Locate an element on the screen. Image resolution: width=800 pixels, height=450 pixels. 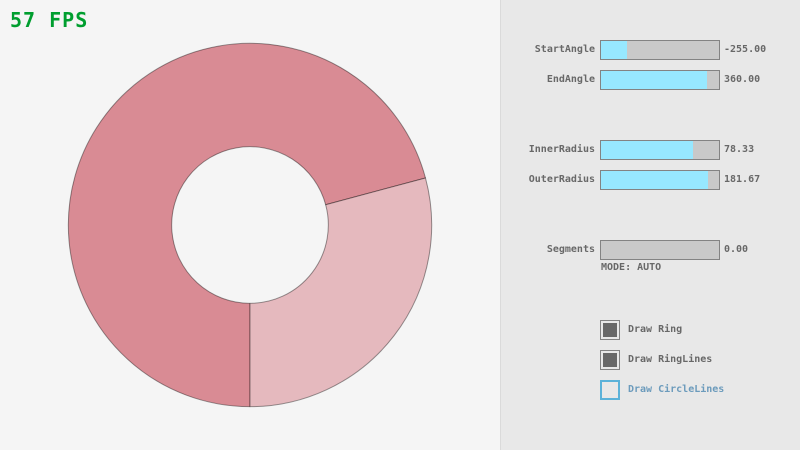
innerradius-label: InnerRadius is located at coordinates (561, 149).